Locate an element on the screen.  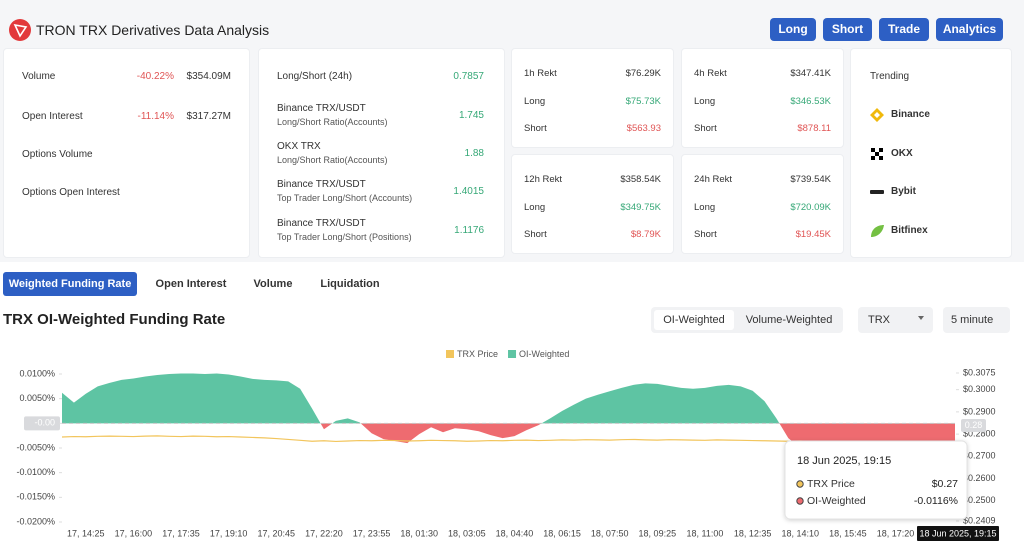
y2-tick-label: $0.3000 is located at coordinates (979, 389).